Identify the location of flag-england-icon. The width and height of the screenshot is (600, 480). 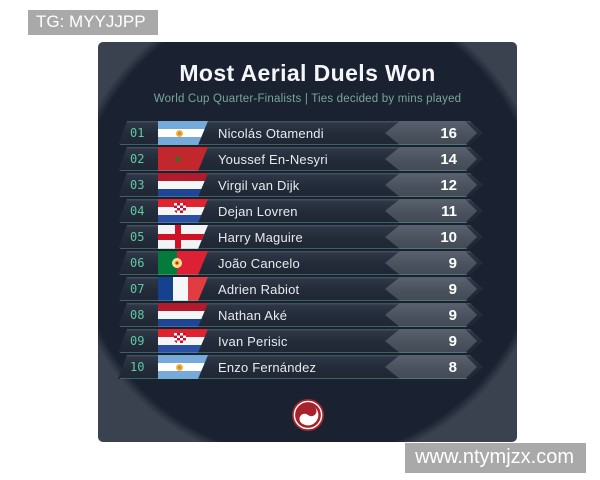
(183, 237).